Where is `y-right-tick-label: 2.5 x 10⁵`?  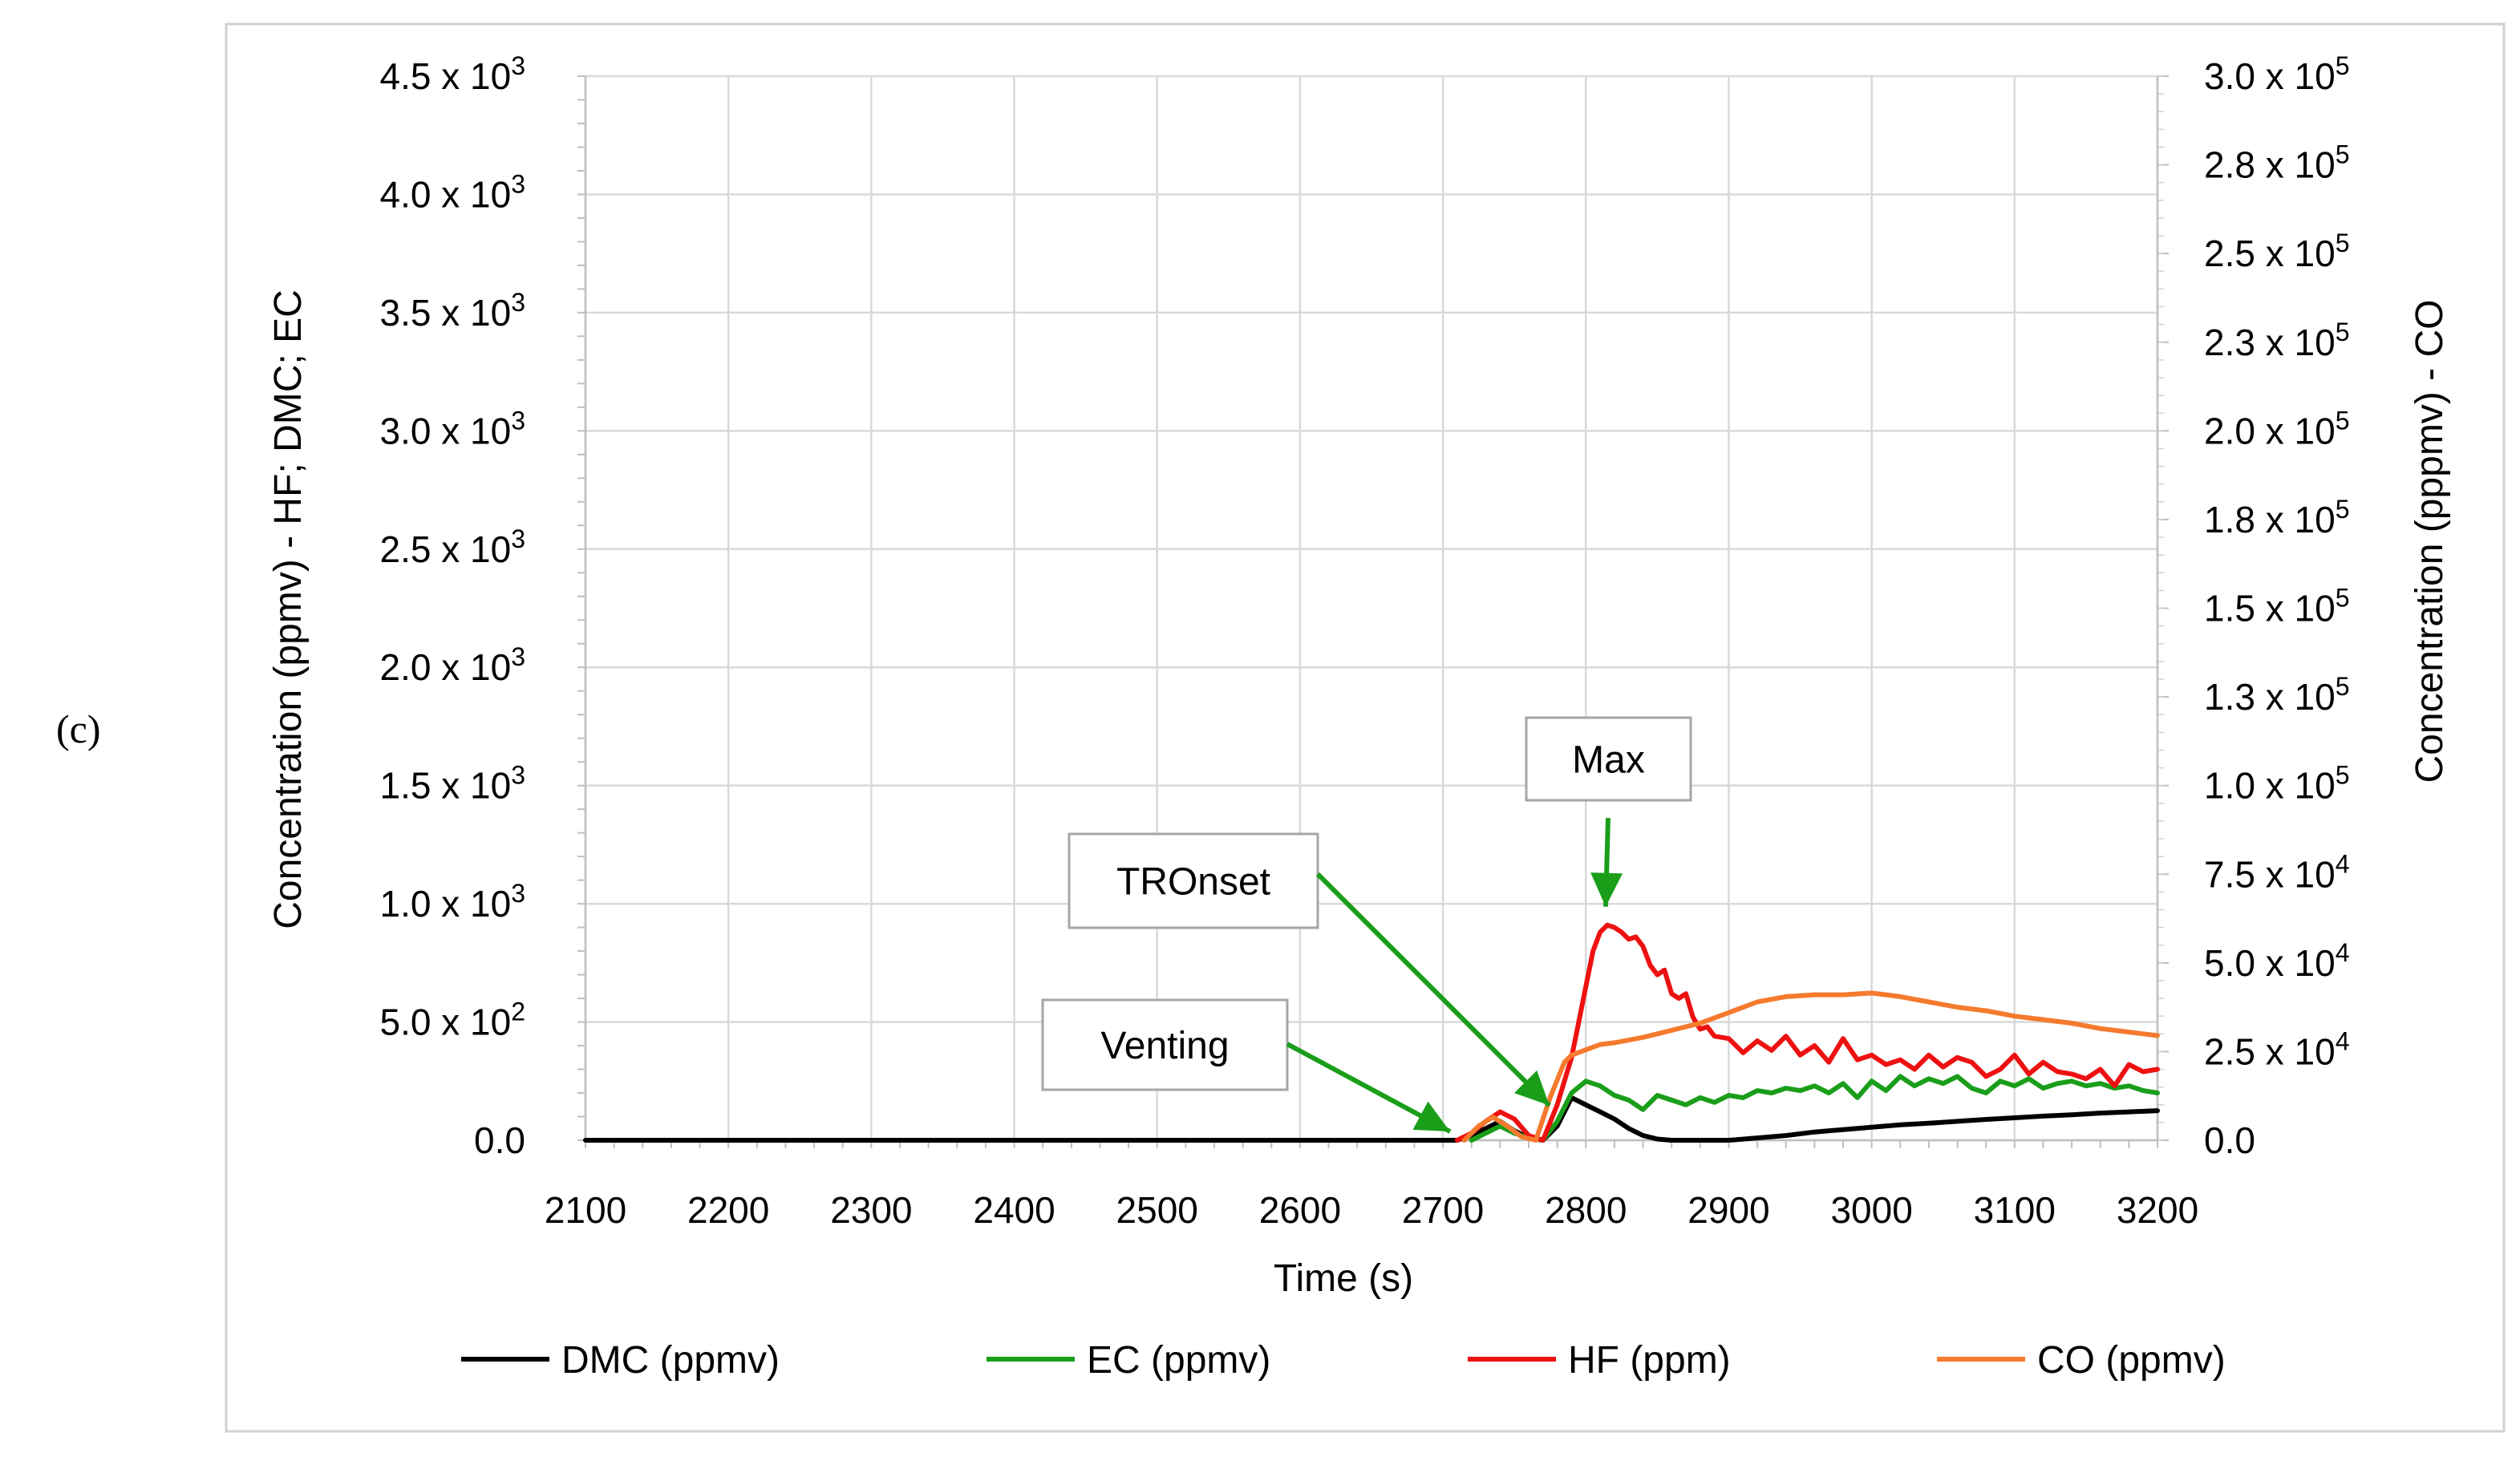
y-right-tick-label: 2.5 x 10⁵ is located at coordinates (2276, 252).